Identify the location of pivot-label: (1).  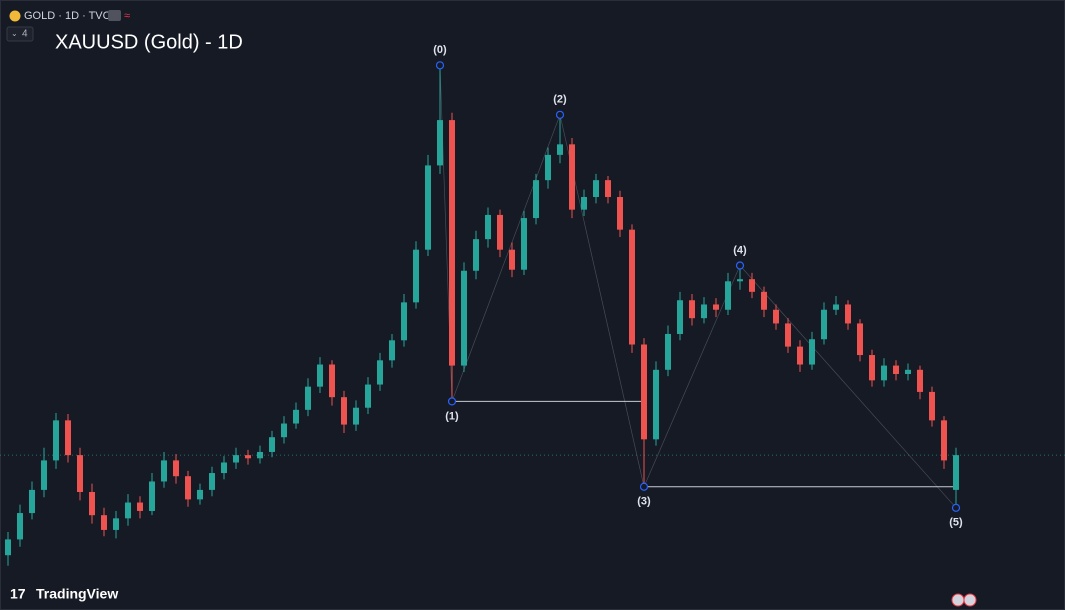
(452, 416).